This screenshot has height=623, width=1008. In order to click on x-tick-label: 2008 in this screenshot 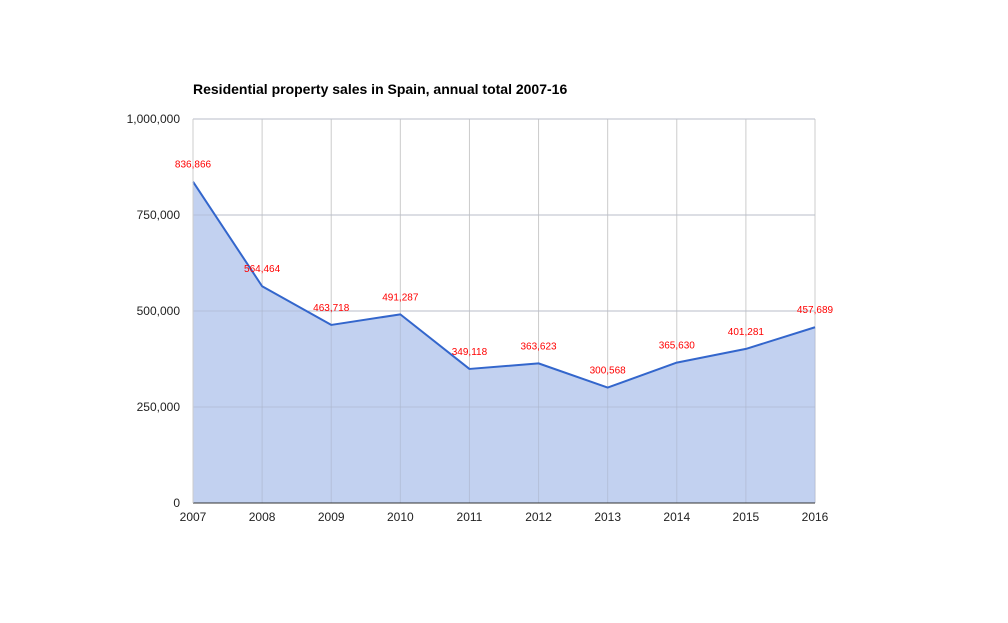, I will do `click(262, 517)`.